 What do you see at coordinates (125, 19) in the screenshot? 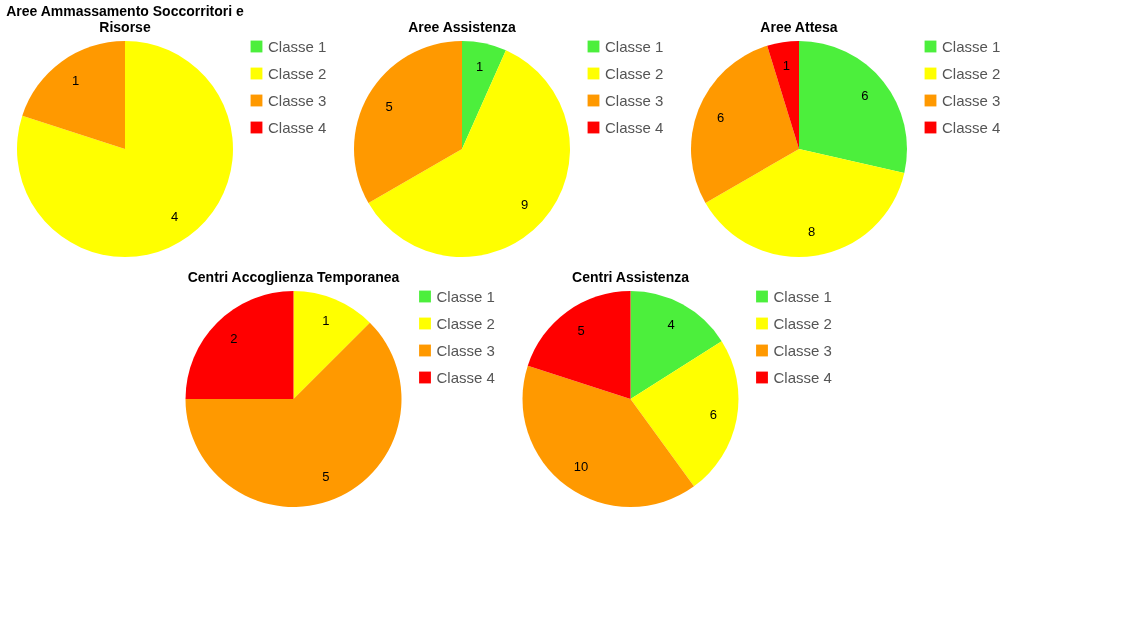
I see `chart-title: Aree Ammassamento Soccorritori e Risorse` at bounding box center [125, 19].